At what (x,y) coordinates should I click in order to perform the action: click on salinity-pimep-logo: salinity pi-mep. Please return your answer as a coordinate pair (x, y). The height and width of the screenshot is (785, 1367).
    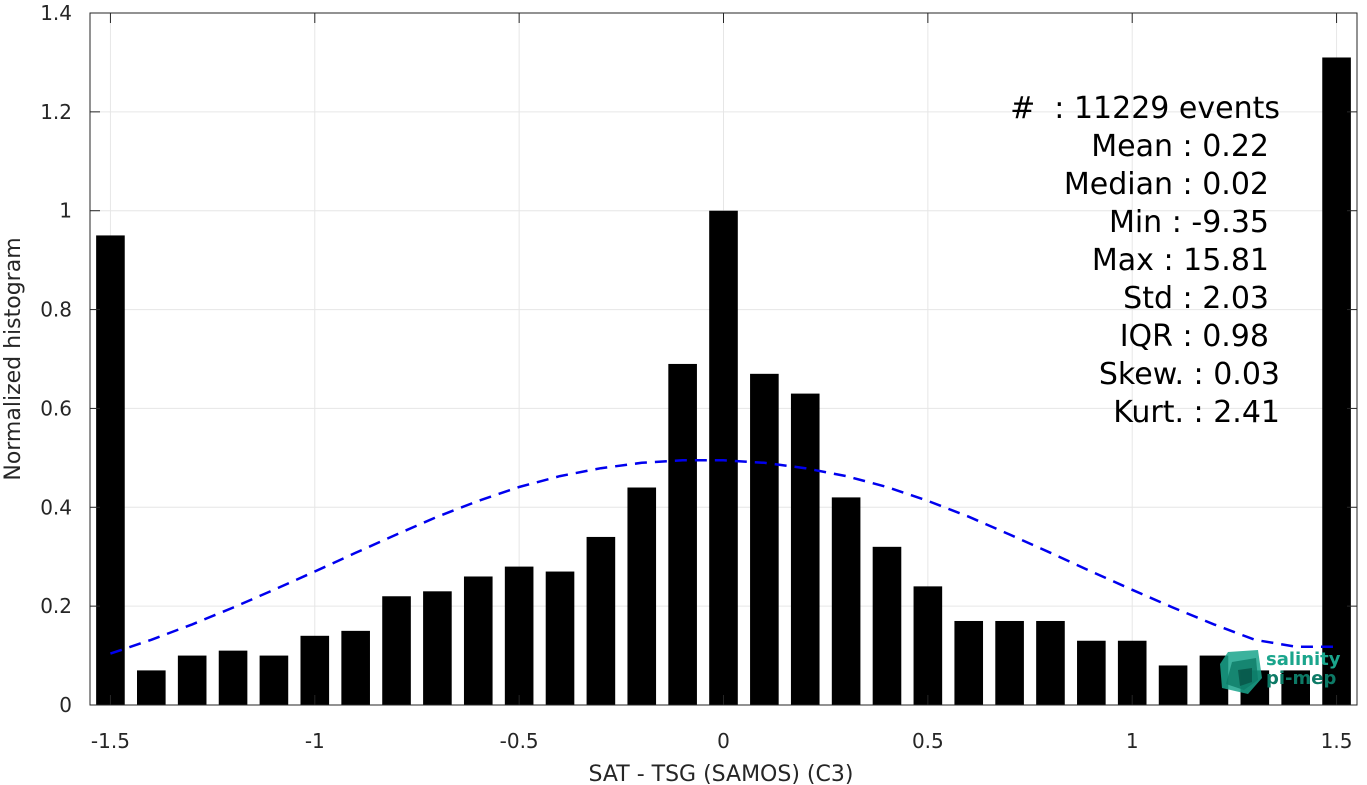
    Looking at the image, I should click on (1288, 673).